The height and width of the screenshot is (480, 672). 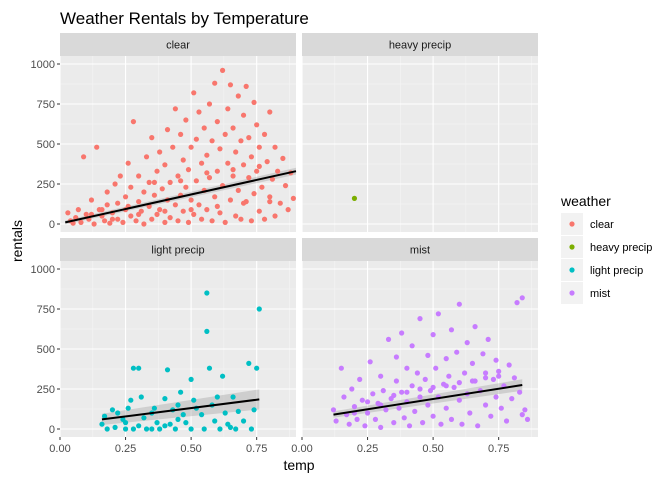 I want to click on y-tick-label: 1000, so click(x=43, y=270).